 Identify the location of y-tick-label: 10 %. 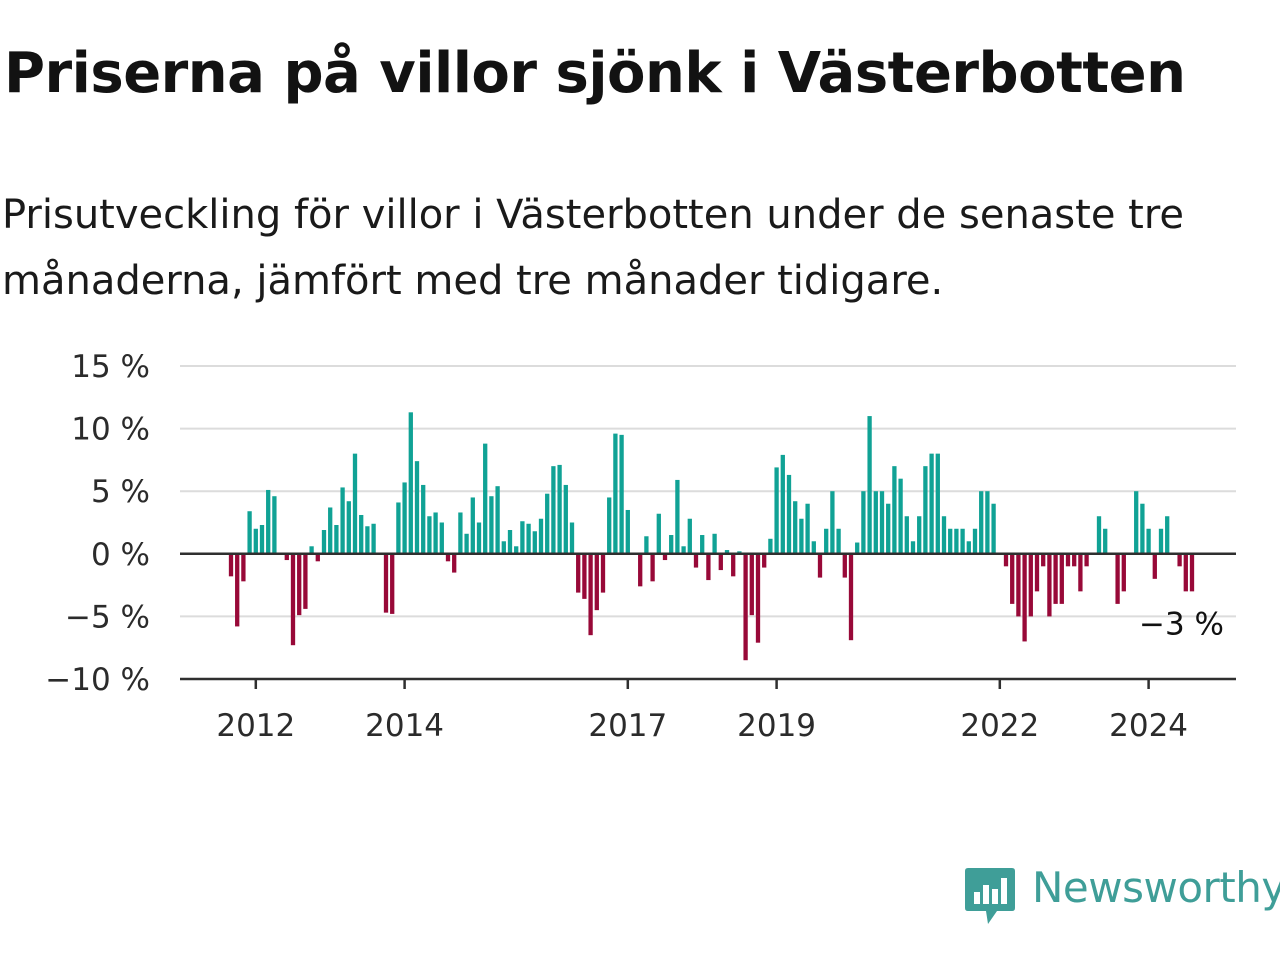
(110, 430).